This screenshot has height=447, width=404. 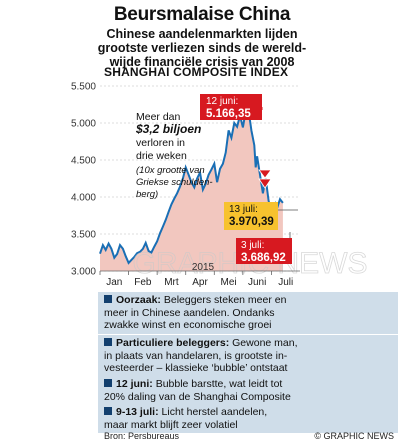 What do you see at coordinates (263, 258) in the screenshot?
I see `callout-3-juli-value: 3.686,92` at bounding box center [263, 258].